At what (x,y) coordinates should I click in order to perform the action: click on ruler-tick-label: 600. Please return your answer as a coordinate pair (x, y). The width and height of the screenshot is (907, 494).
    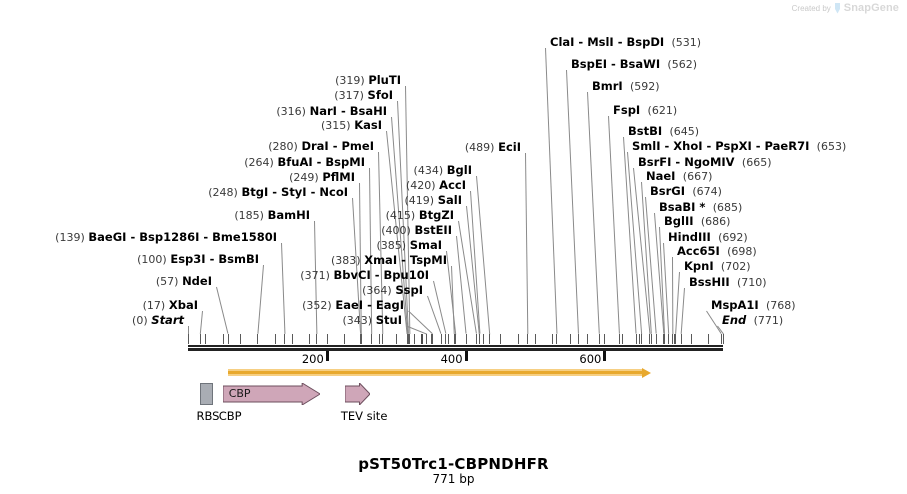
    Looking at the image, I should click on (590, 359).